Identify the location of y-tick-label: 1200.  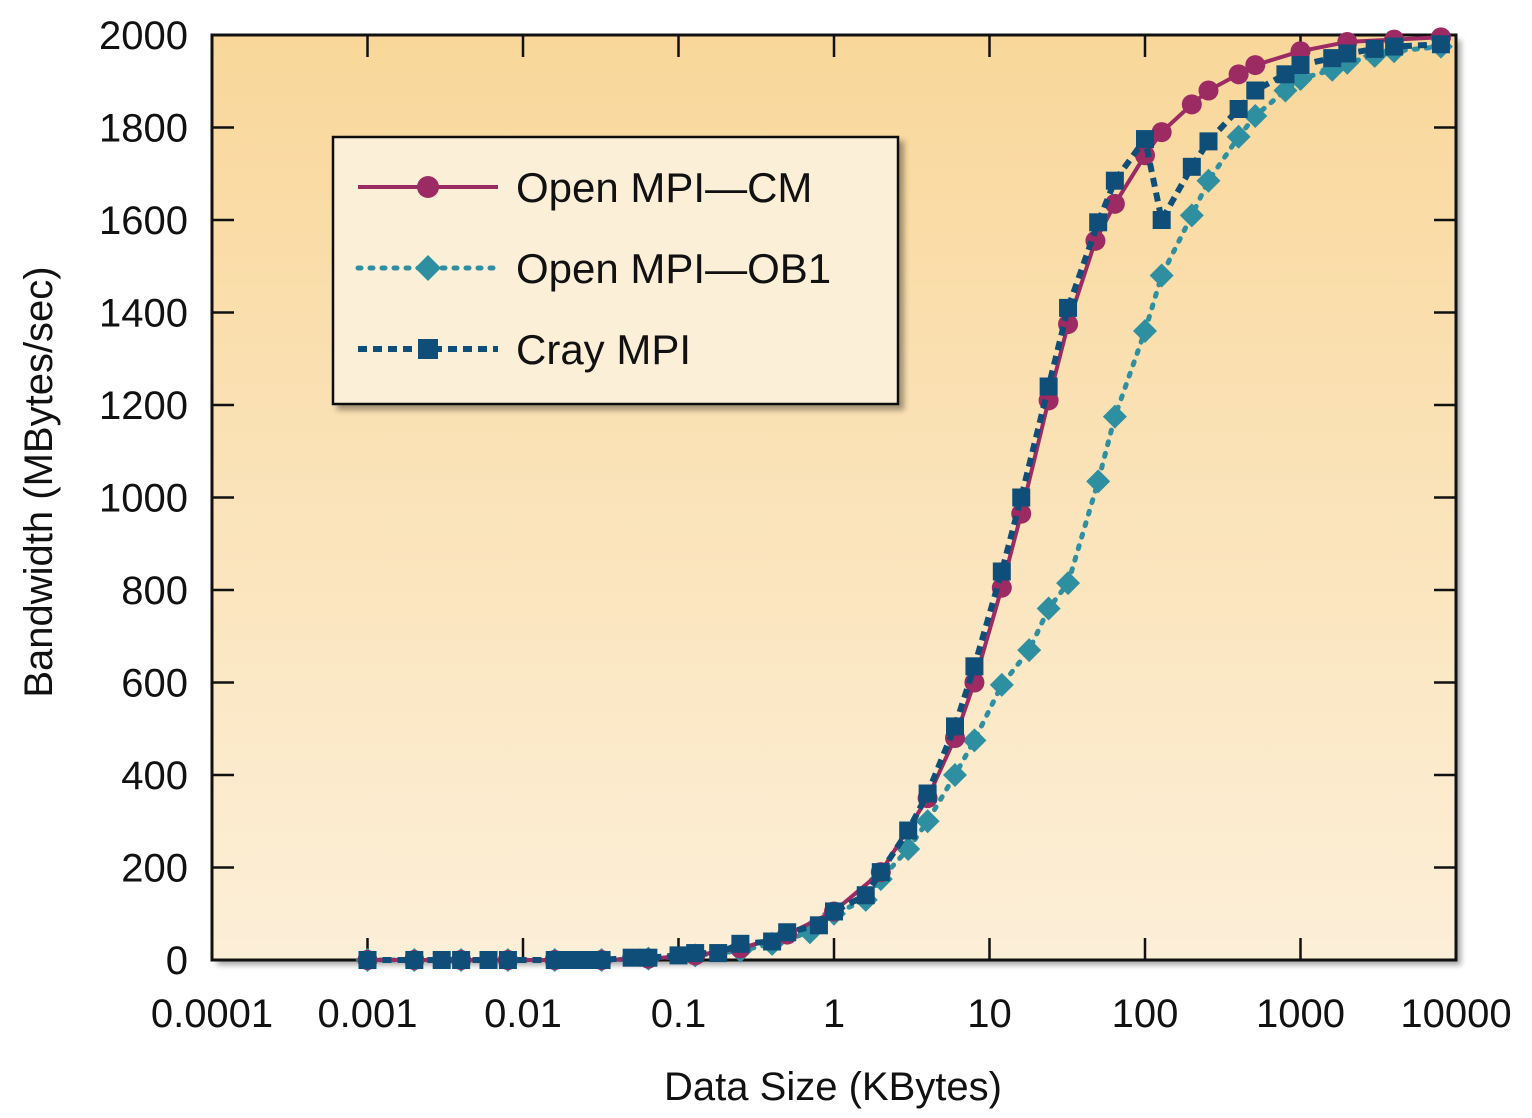
(143, 406).